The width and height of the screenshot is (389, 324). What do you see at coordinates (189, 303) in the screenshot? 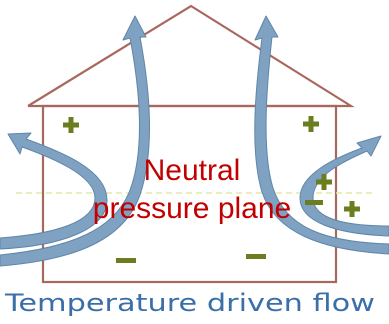
I see `diagram-caption: Temperature driven flow` at bounding box center [189, 303].